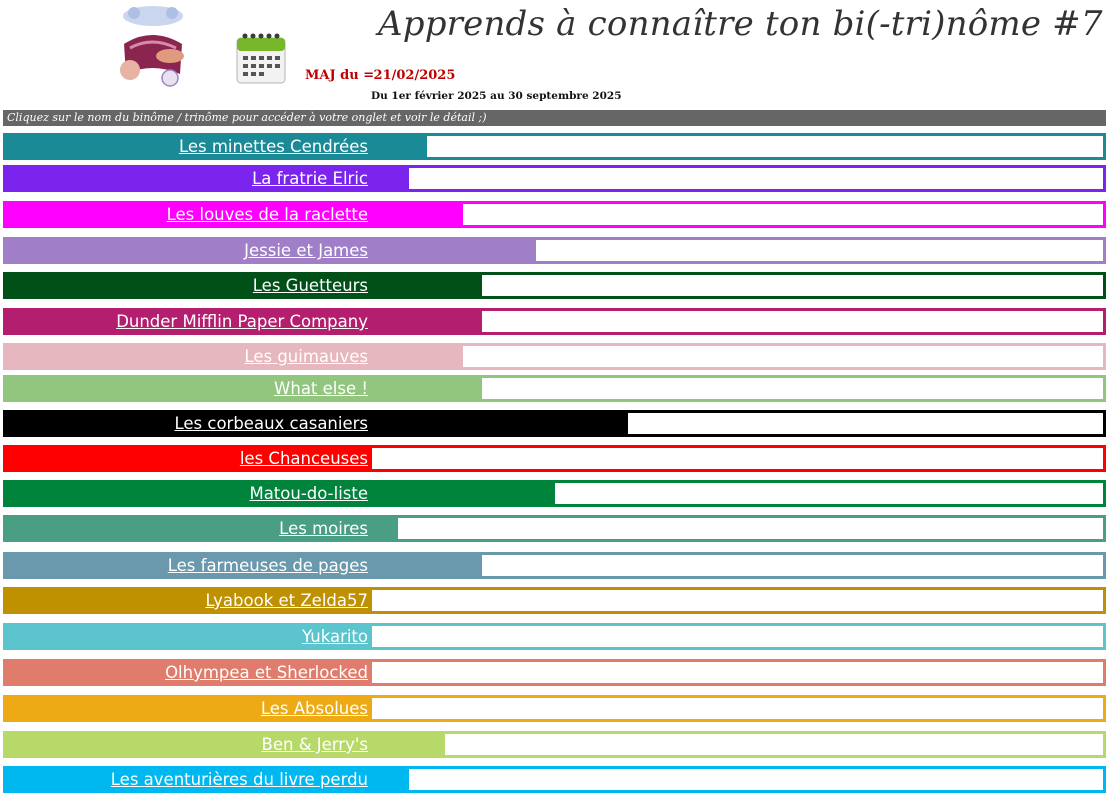  Describe the element at coordinates (186, 356) in the screenshot. I see `binome-link: Les guimauves` at that location.